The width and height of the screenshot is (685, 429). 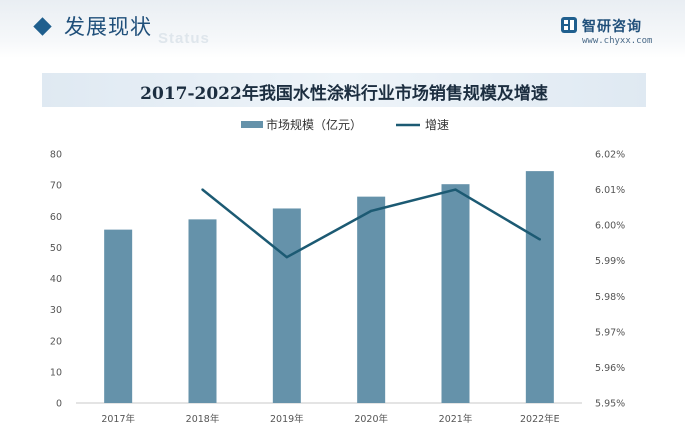 I want to click on y-left-tick-label: 40, so click(x=56, y=279).